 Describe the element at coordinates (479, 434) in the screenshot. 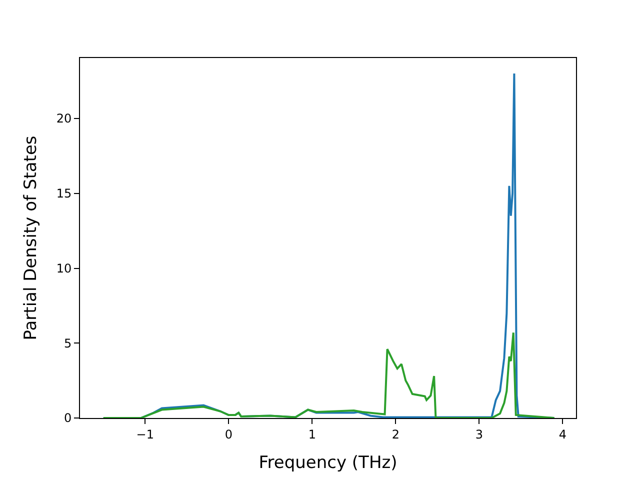

I see `x-tick-label: 3` at that location.